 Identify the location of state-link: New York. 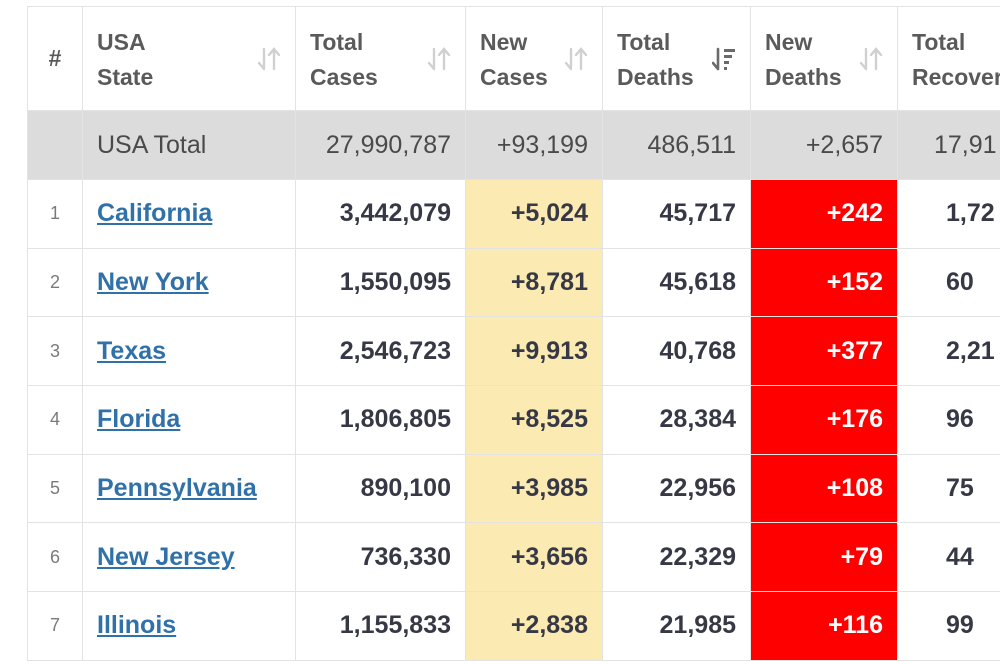
(153, 282).